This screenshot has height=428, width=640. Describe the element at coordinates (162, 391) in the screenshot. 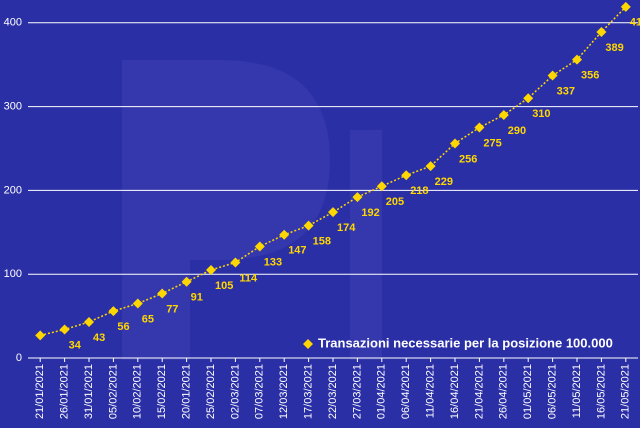

I see `x-tick-label: 15/02/2021` at that location.